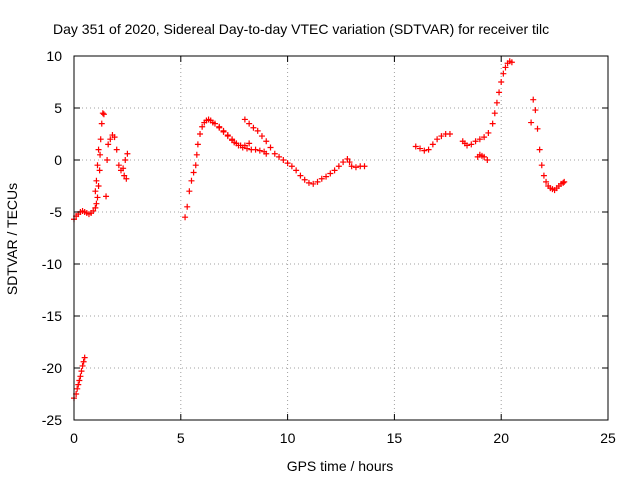 Image resolution: width=640 pixels, height=480 pixels. I want to click on x-tick-label: 15, so click(395, 438).